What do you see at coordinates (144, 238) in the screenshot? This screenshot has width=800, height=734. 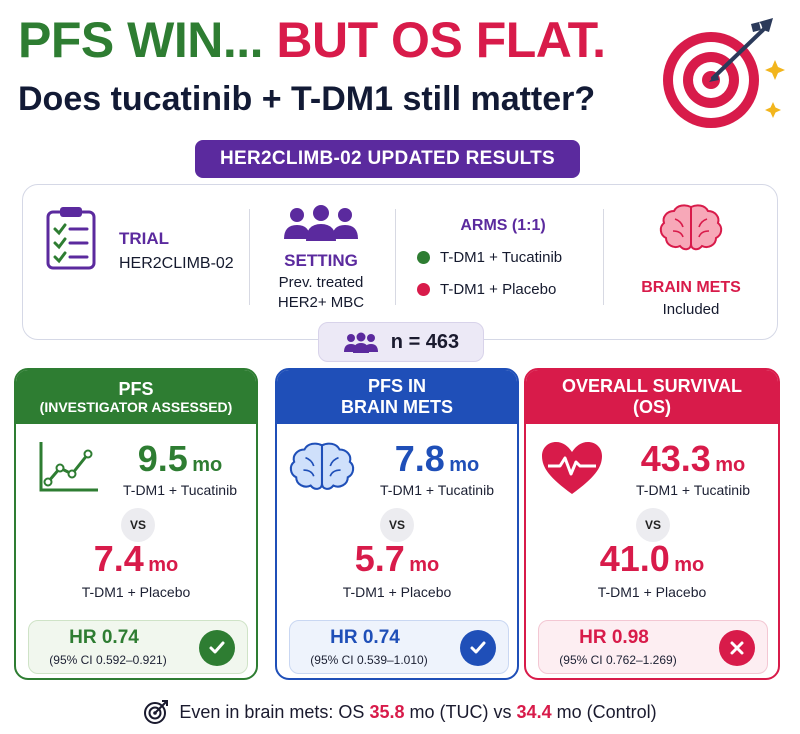 I see `trial-label: TRIAL` at bounding box center [144, 238].